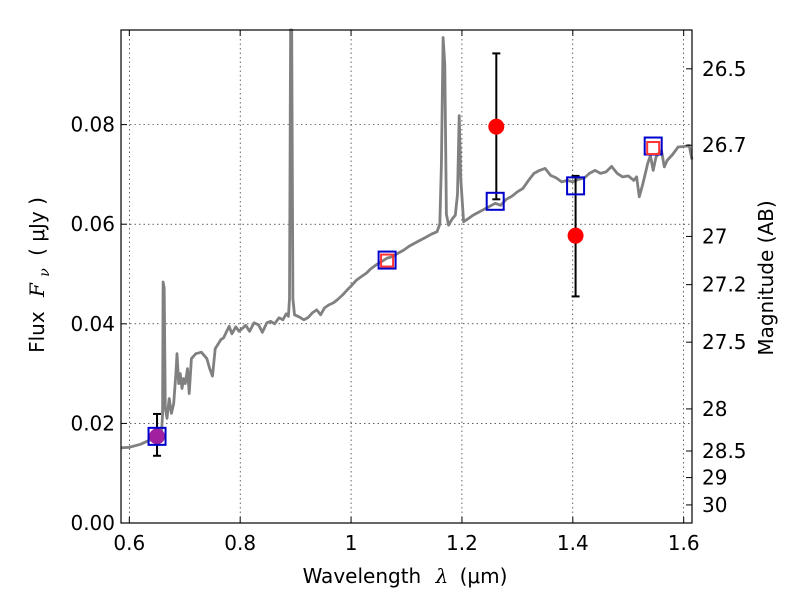 The width and height of the screenshot is (800, 600). Describe the element at coordinates (39, 275) in the screenshot. I see `y-axis-label: Flux F ν ( μJy )` at that location.